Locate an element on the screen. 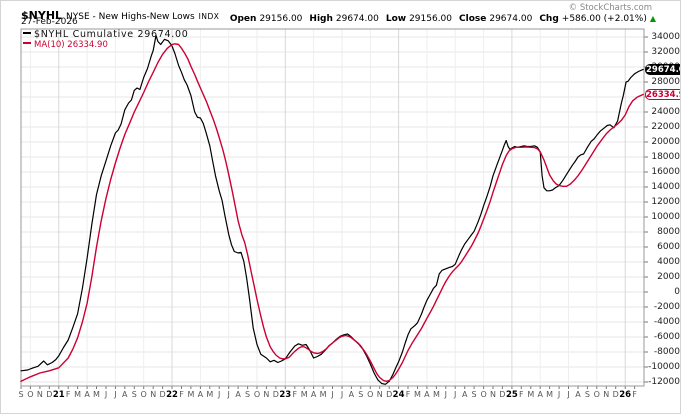 This screenshot has width=681, height=414. legend-label: MA(10) 26334.90 is located at coordinates (71, 45).